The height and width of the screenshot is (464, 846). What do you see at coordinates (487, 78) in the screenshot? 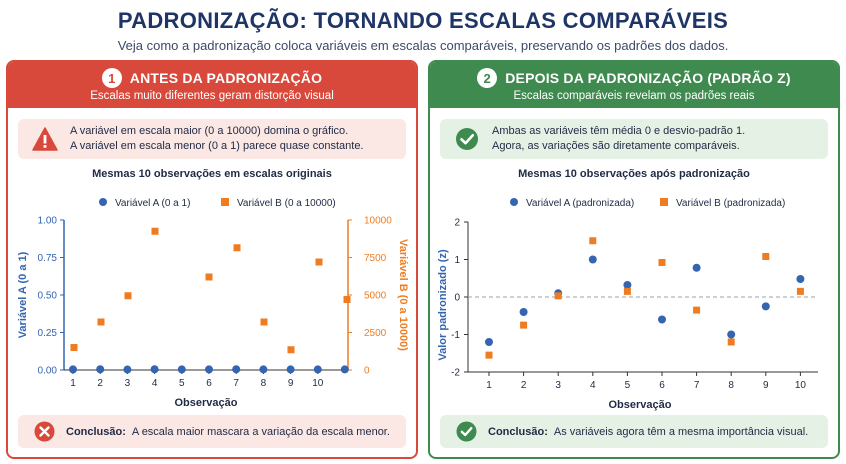
I see `step-number-badge: 2` at bounding box center [487, 78].